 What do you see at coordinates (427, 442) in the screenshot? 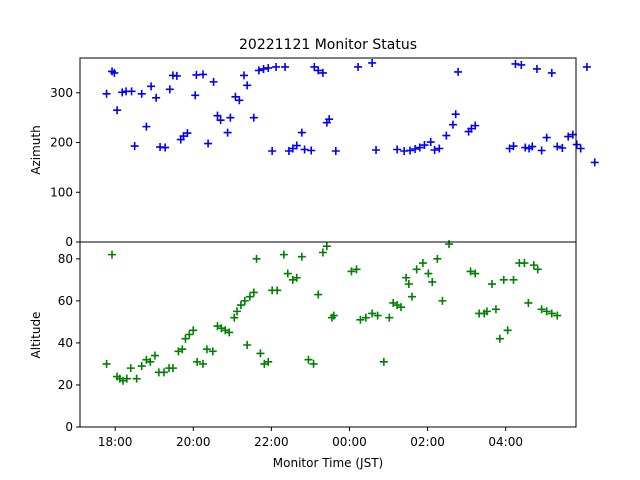
I see `x-tick-label: 02:00` at bounding box center [427, 442].